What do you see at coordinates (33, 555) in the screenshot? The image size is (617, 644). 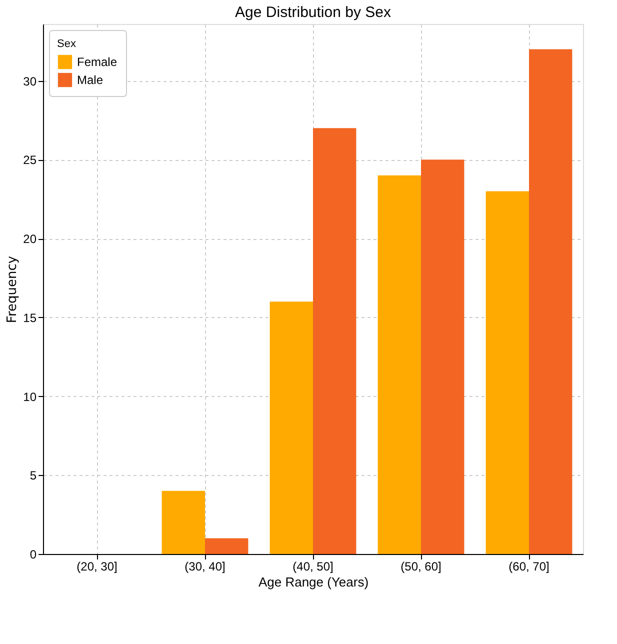 I see `y-tick-label: 0` at bounding box center [33, 555].